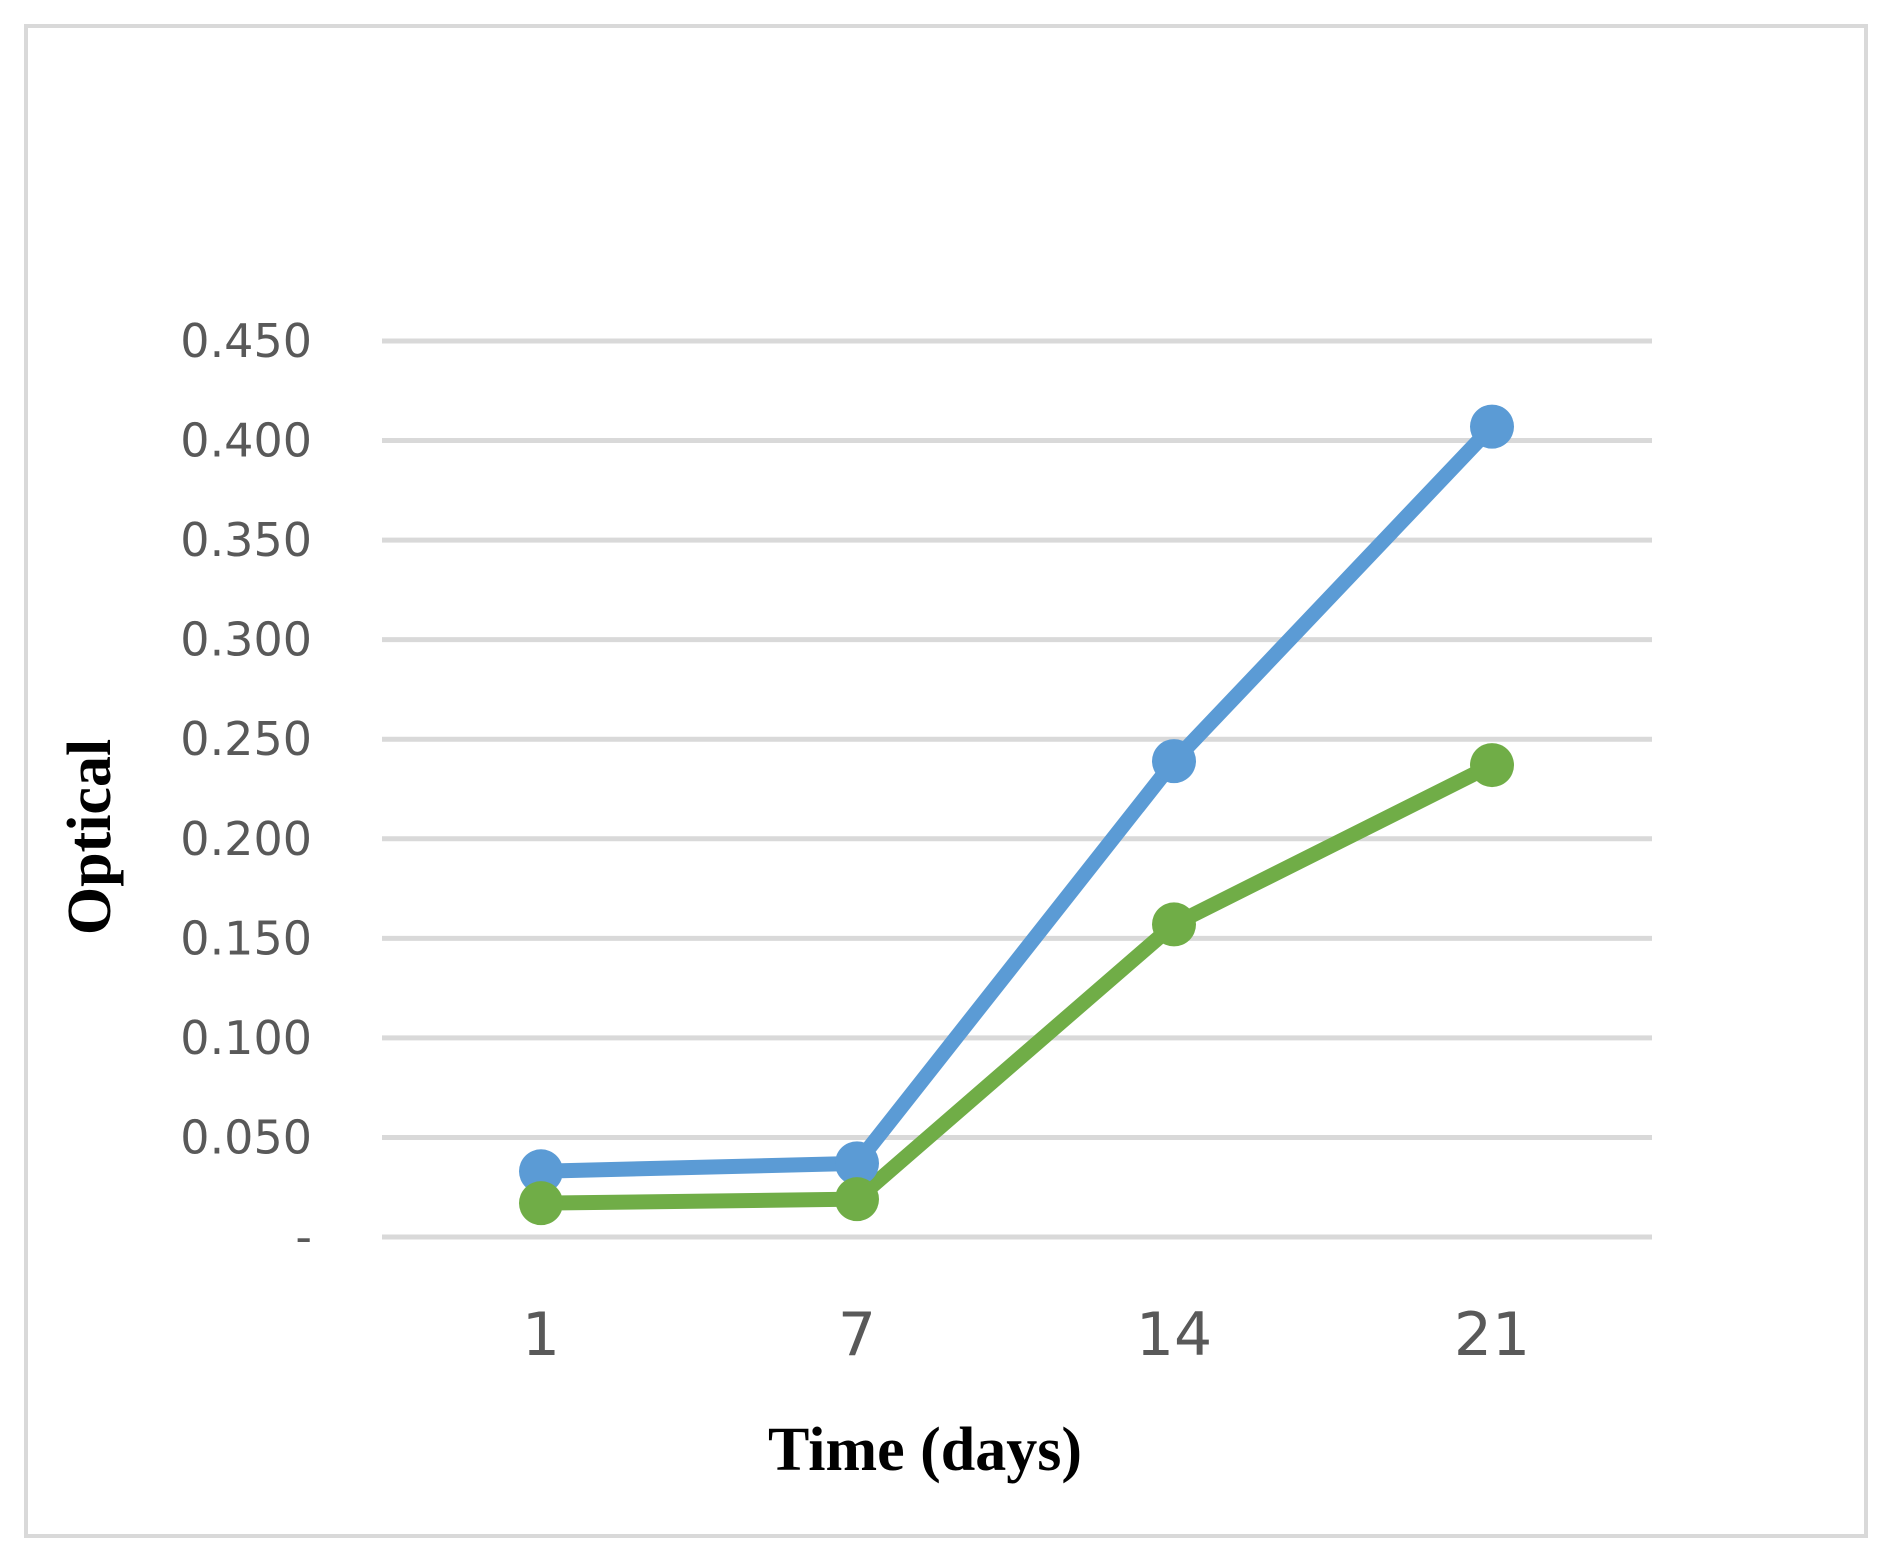 This screenshot has width=1891, height=1560. I want to click on y-tick-label: 0.100, so click(246, 1038).